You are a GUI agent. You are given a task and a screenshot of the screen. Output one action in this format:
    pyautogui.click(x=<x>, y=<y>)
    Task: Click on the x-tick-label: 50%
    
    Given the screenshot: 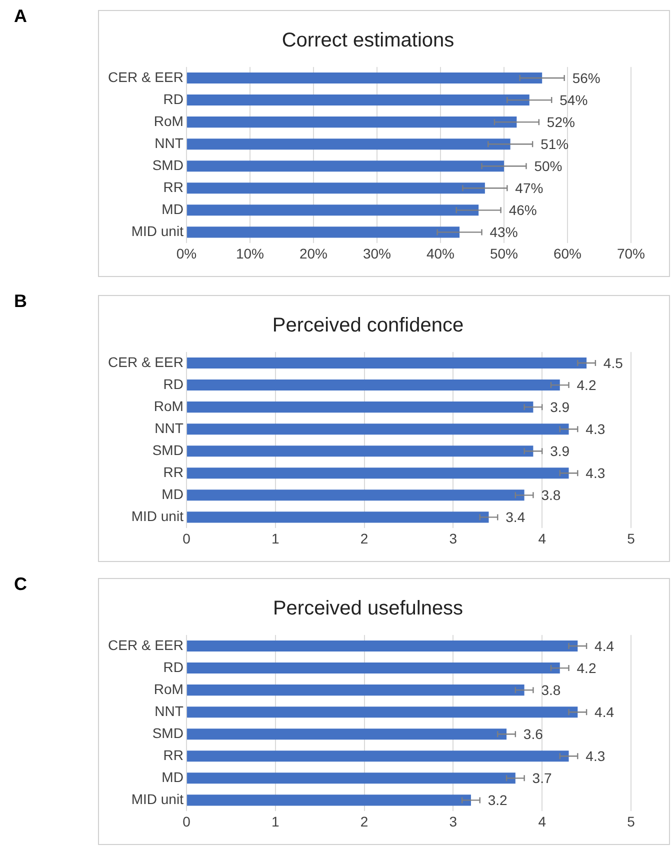 What is the action you would take?
    pyautogui.click(x=504, y=253)
    